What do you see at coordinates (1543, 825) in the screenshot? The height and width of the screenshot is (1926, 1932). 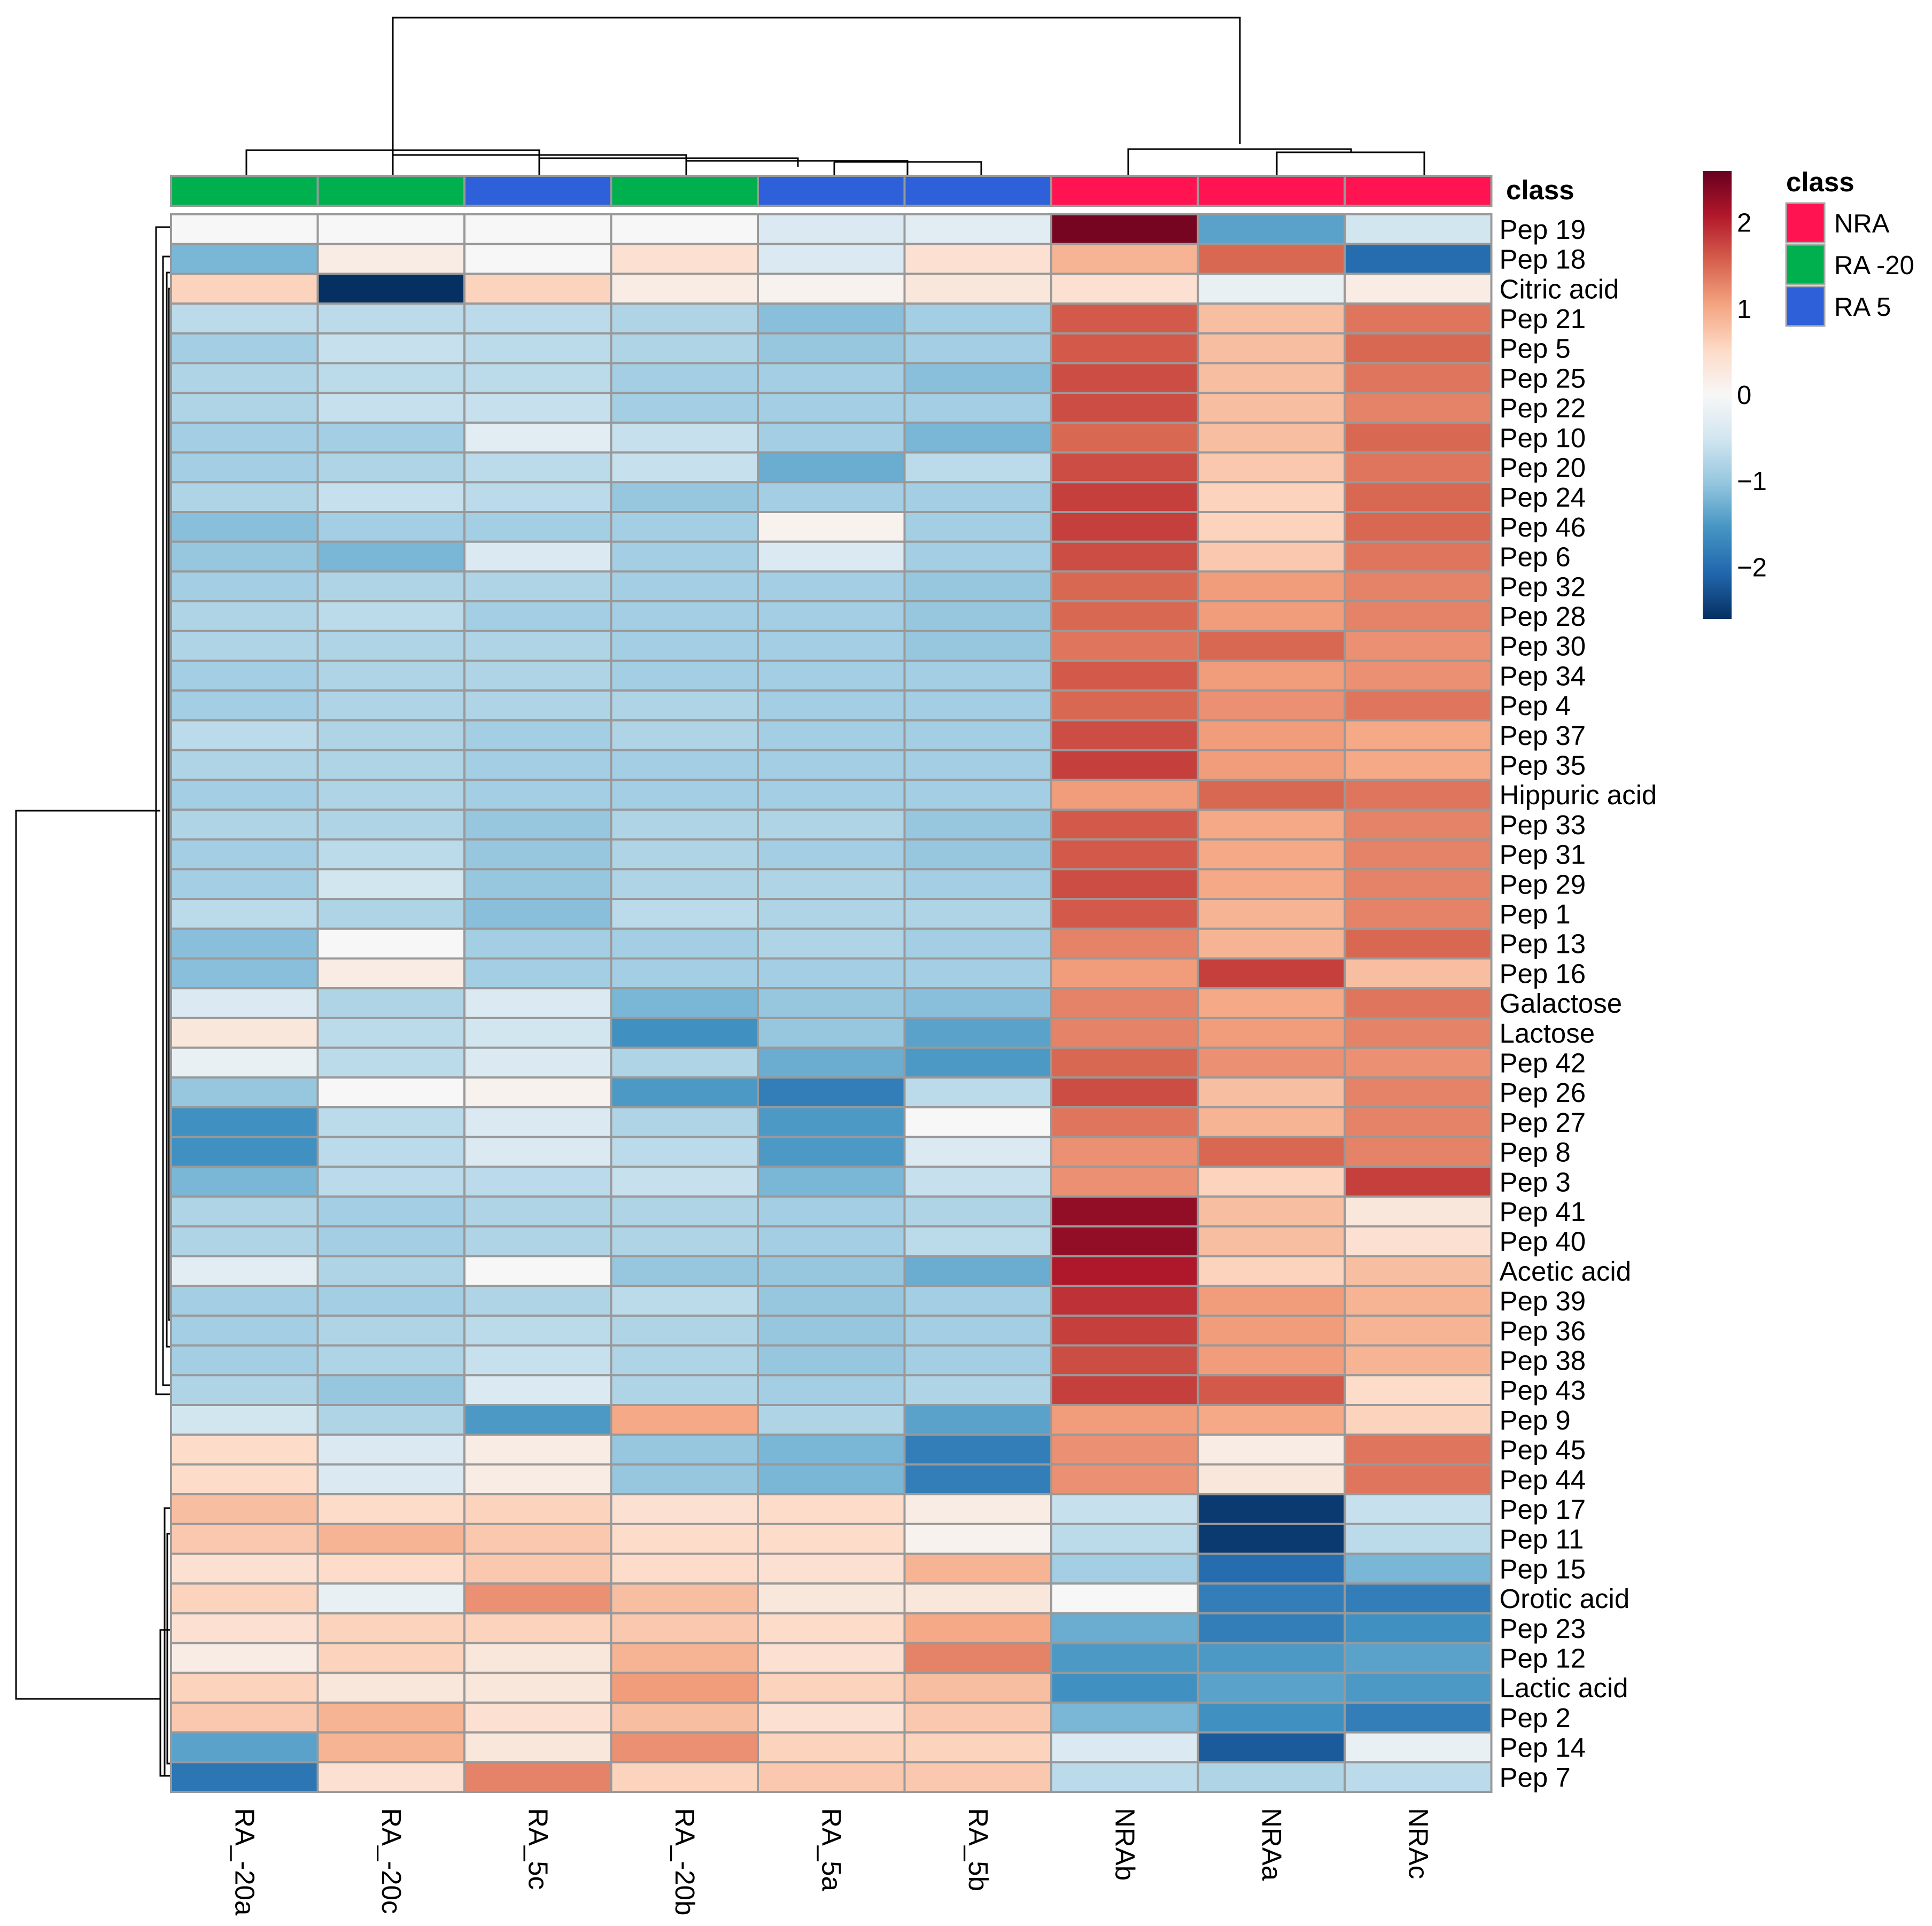 I see `row-label: Pep 33` at bounding box center [1543, 825].